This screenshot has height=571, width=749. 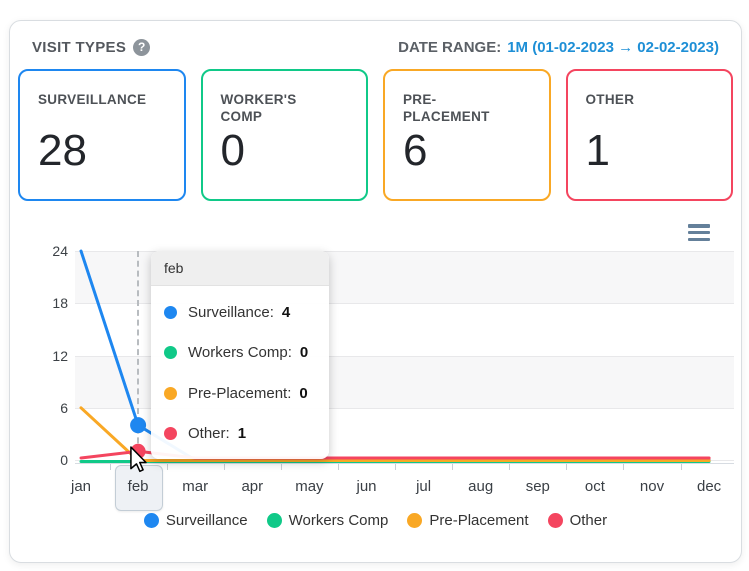 I want to click on x-axis-label-feb: feb, so click(x=138, y=486).